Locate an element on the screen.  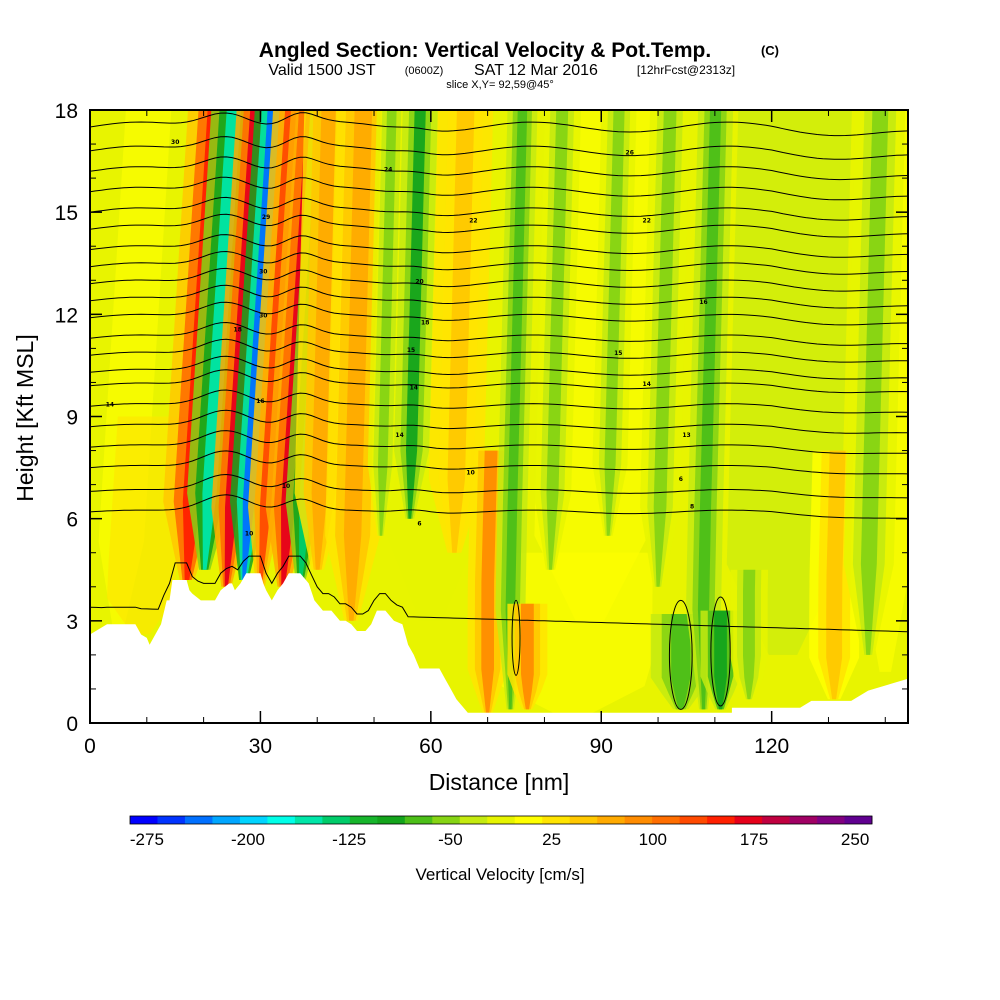
y-tick-label-2: 6 is located at coordinates (72, 520).